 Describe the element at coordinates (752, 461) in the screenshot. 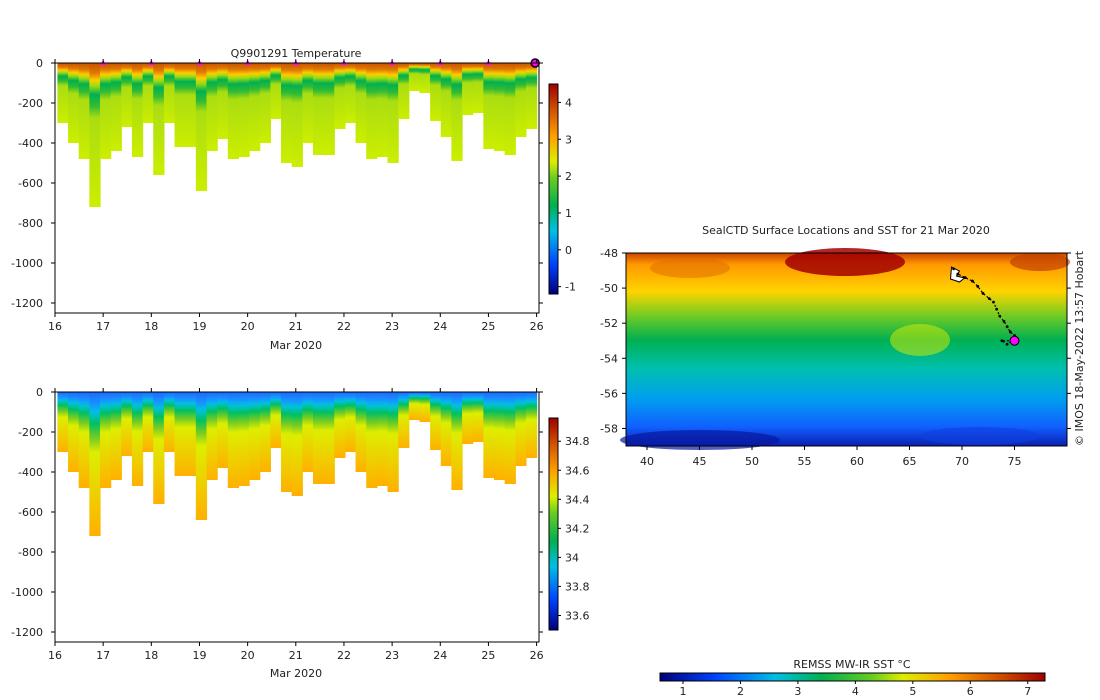

I see `x-tick-label: 50` at that location.